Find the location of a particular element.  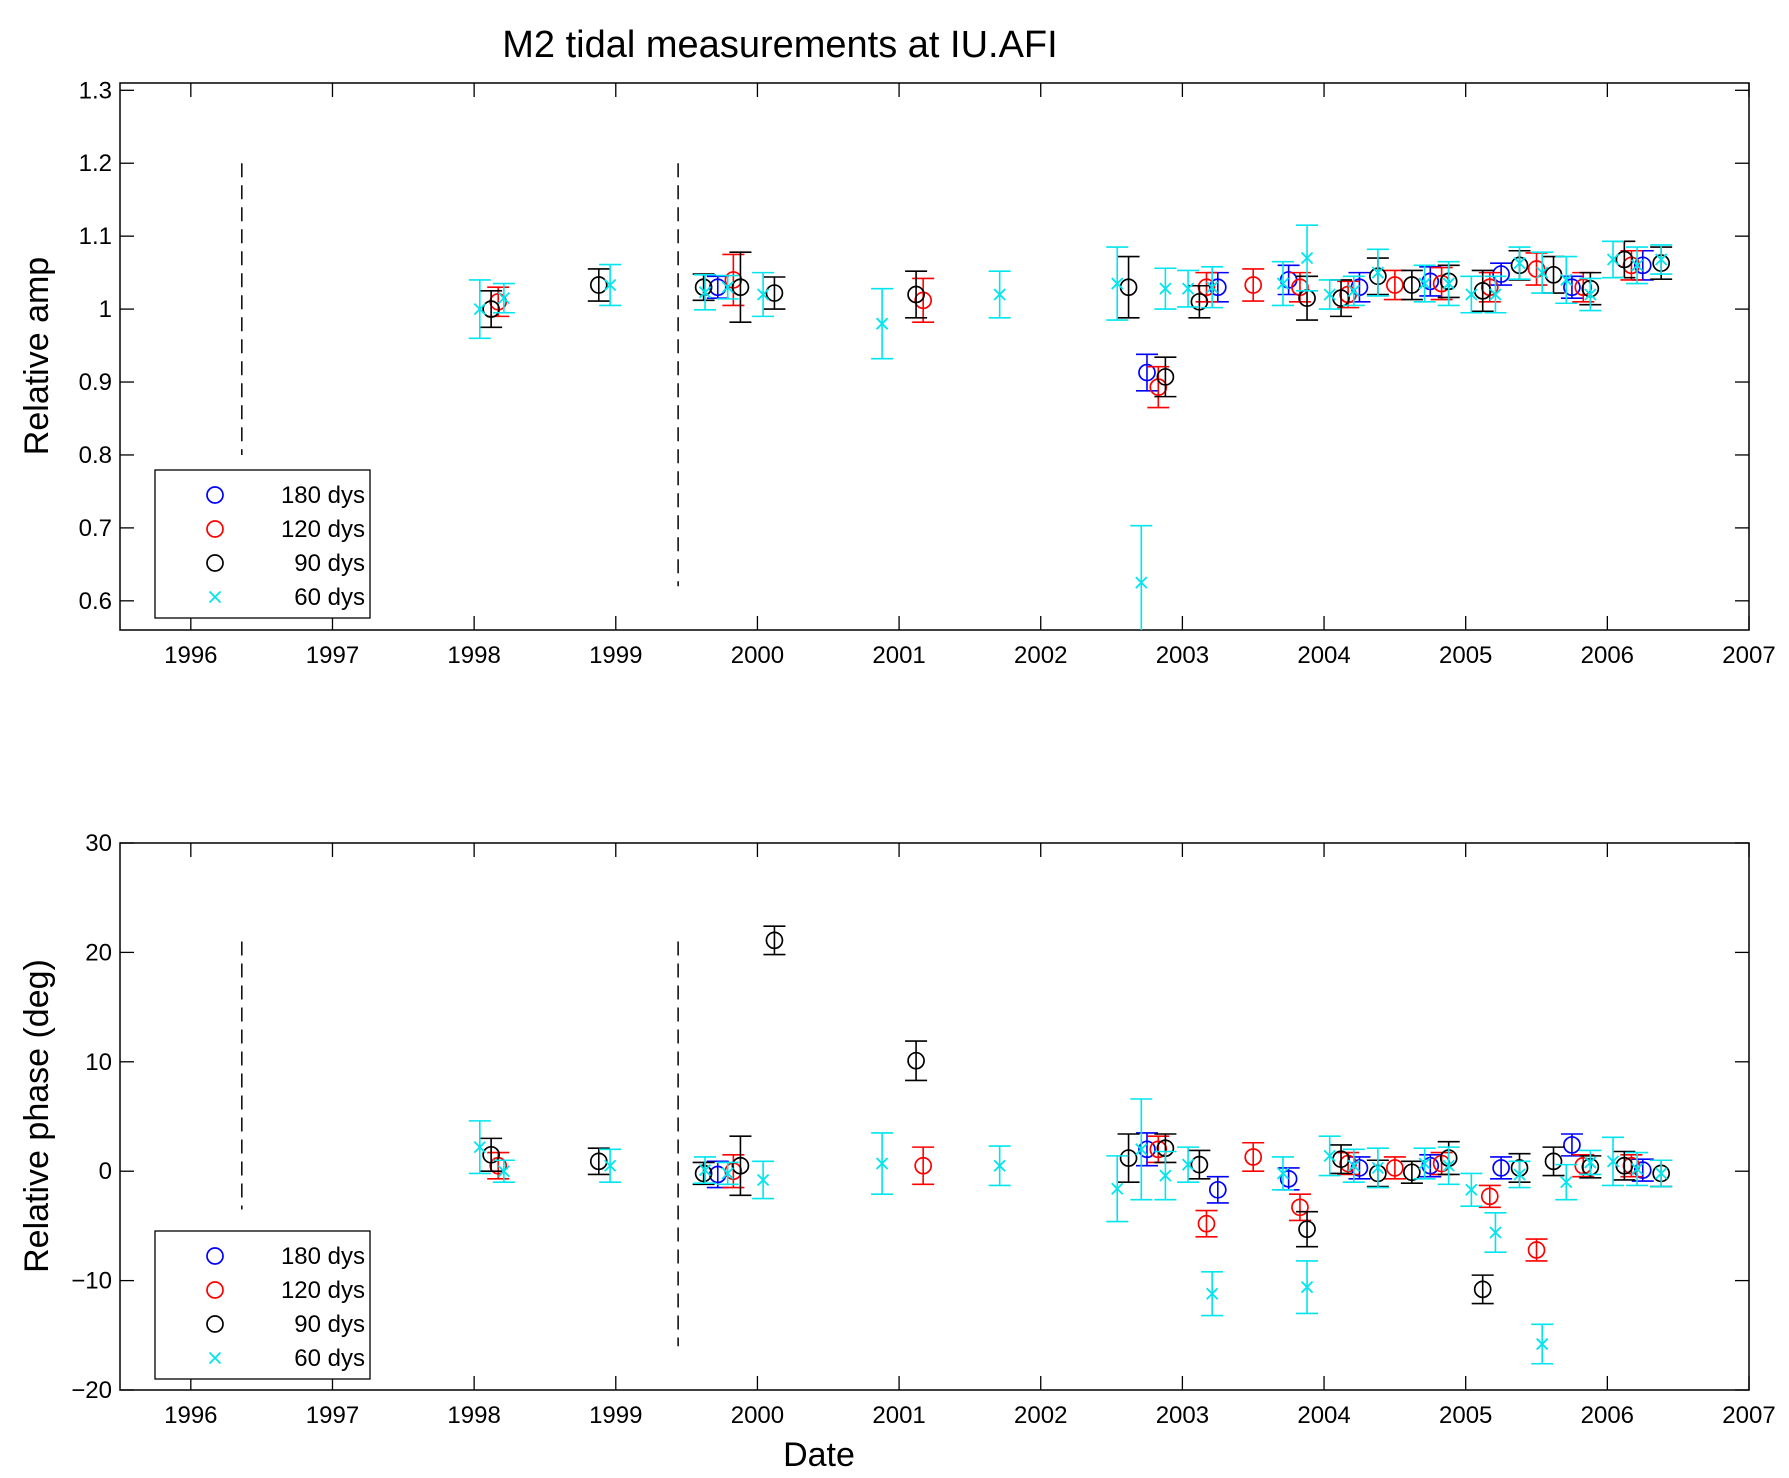

x-tick-label: 2004 is located at coordinates (1323, 1415).